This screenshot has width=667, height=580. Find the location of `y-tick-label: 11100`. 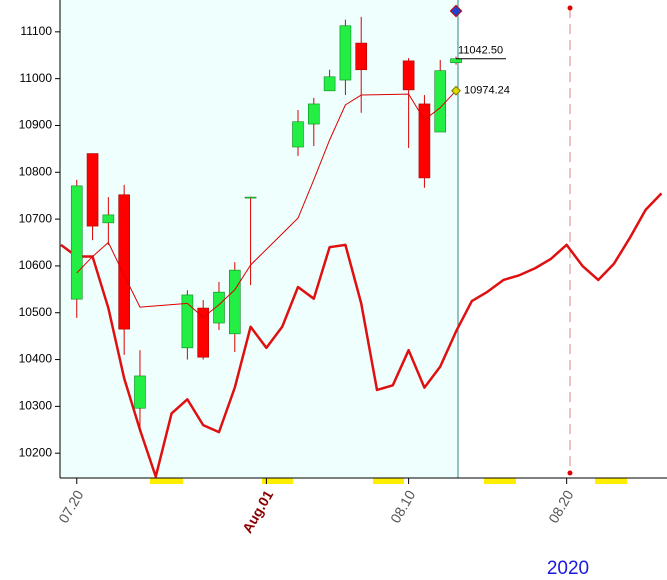

y-tick-label: 11100 is located at coordinates (36, 31).